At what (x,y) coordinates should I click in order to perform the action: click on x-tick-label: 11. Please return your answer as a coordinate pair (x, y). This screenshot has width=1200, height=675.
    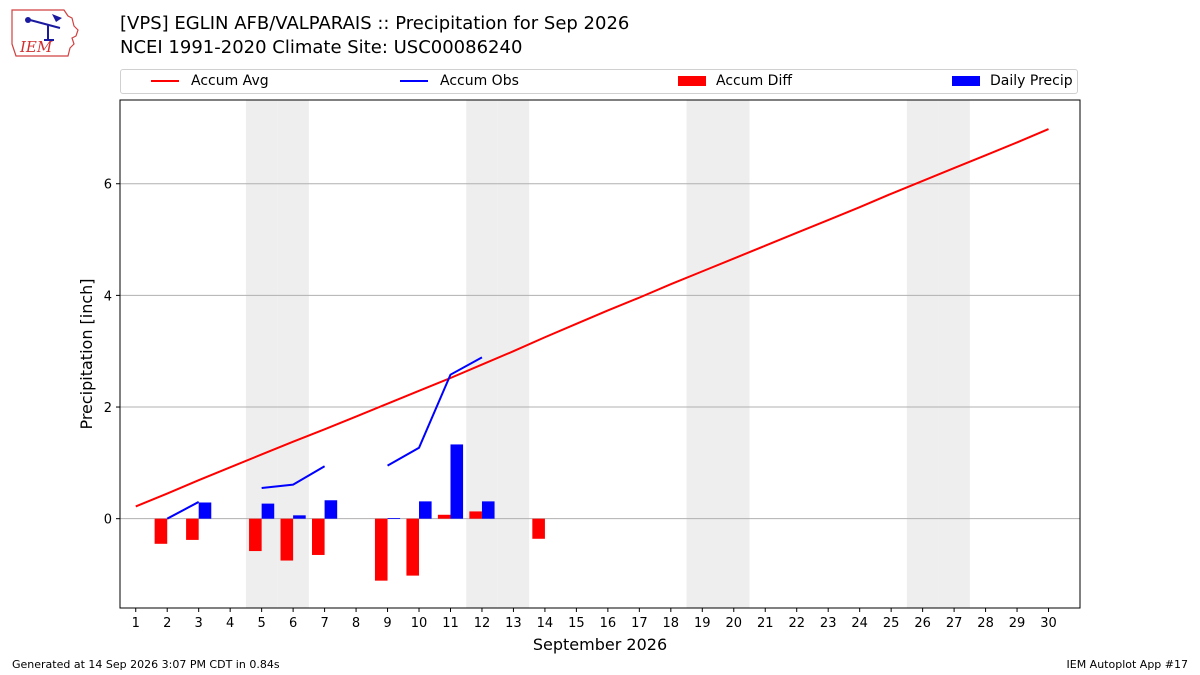
    Looking at the image, I should click on (450, 623).